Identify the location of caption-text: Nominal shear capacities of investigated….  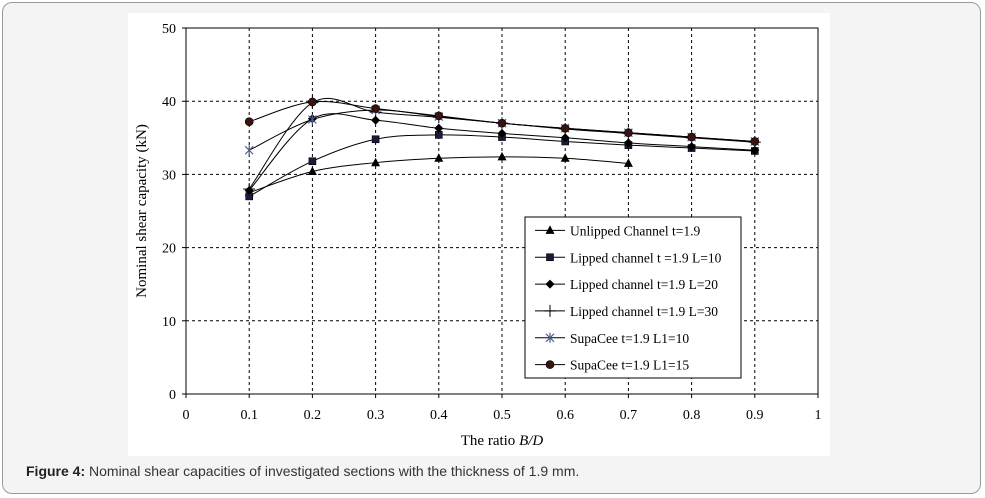
(334, 471).